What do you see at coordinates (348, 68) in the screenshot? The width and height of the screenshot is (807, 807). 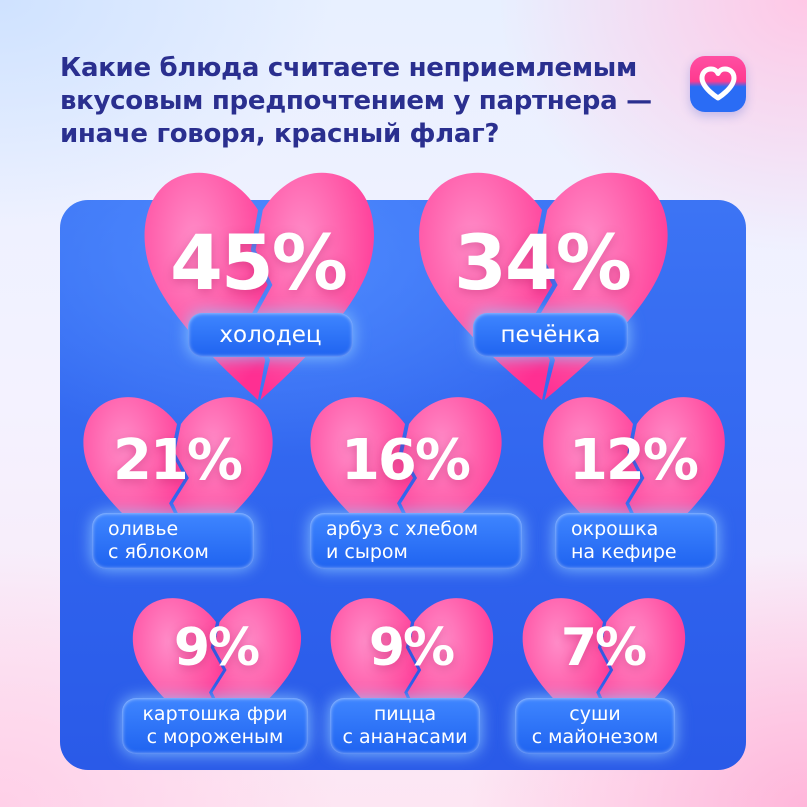 I see `title-line: Какие блюда считаете неприемлемым` at bounding box center [348, 68].